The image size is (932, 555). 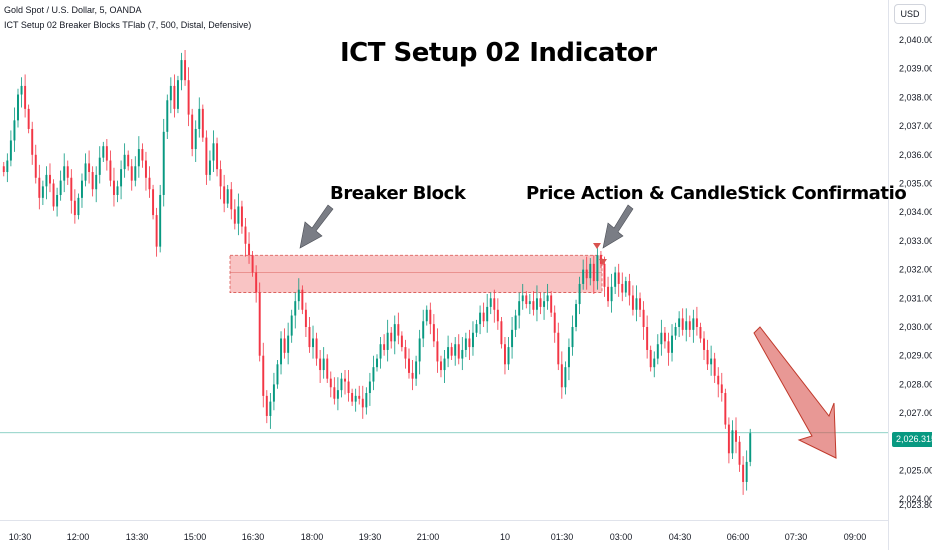 I want to click on price-action-label: Price Action & CandleStick Confirmatio, so click(x=716, y=193).